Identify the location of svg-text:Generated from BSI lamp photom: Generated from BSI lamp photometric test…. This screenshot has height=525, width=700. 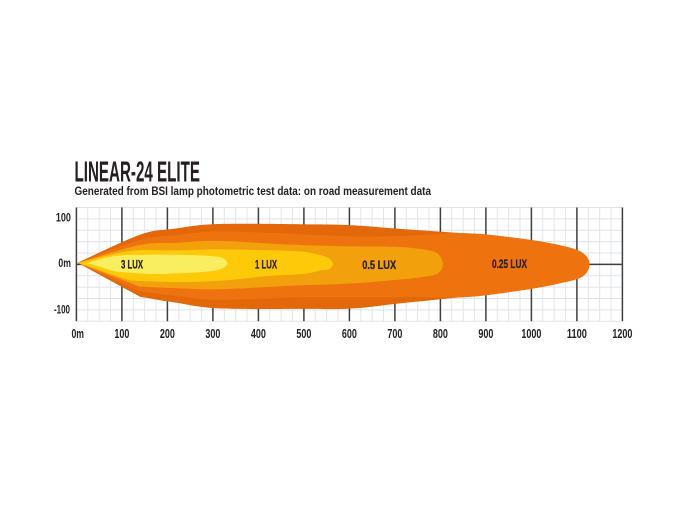
(253, 191).